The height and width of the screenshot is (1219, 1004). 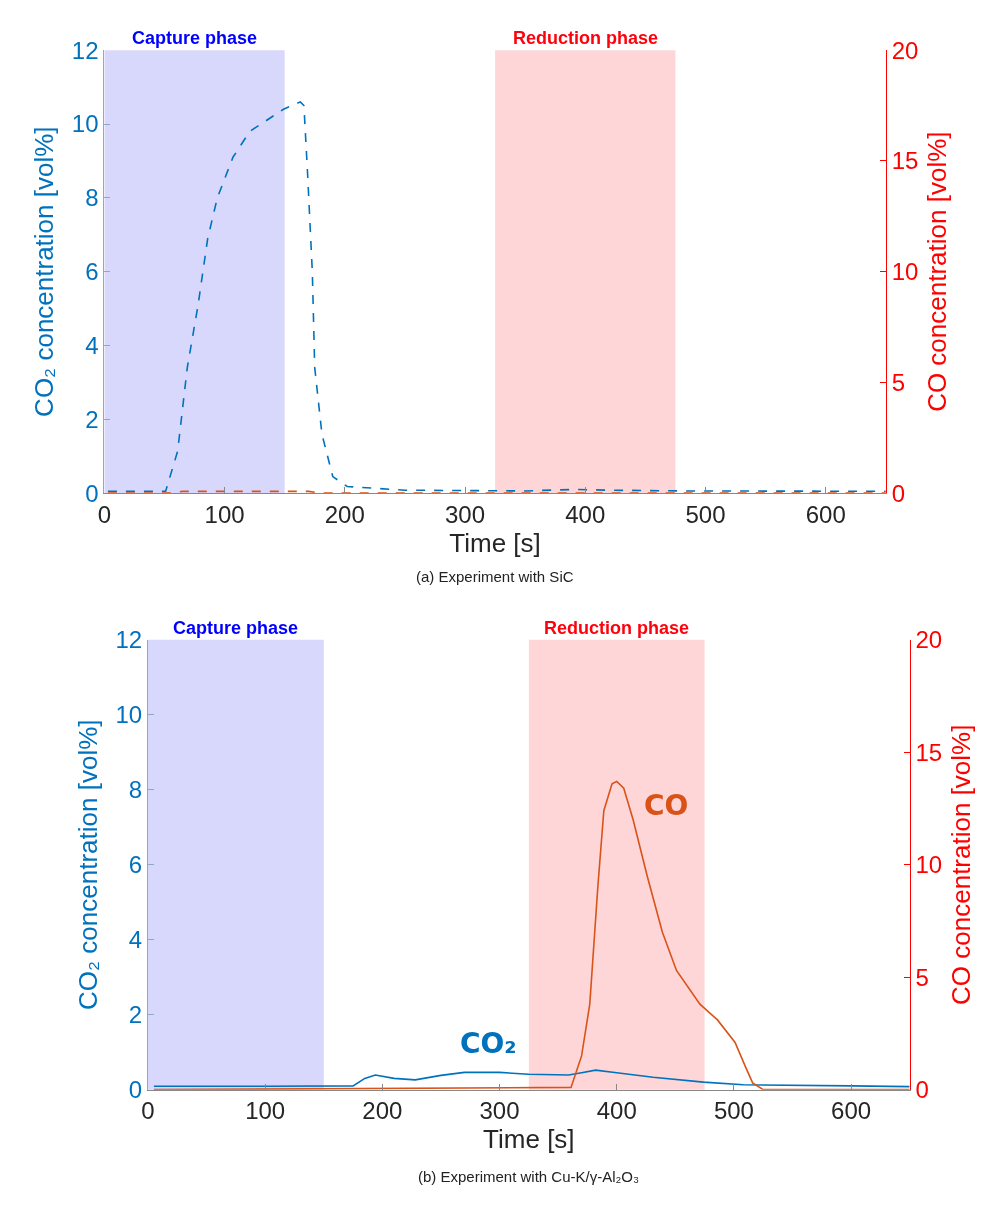 What do you see at coordinates (488, 1043) in the screenshot?
I see `series-label: CO₂` at bounding box center [488, 1043].